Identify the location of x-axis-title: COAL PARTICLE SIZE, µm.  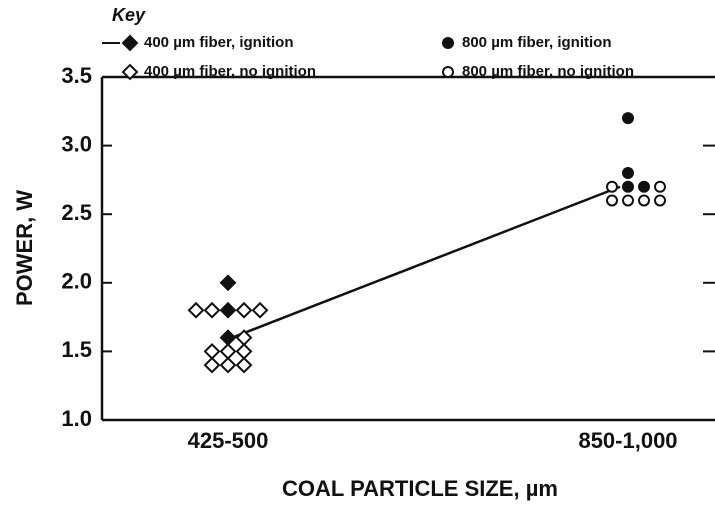
(420, 488).